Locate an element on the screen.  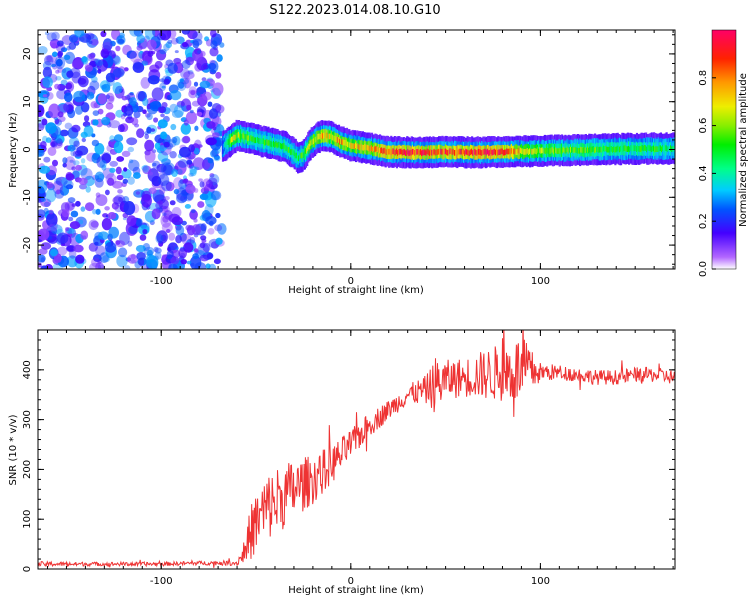
colorbar-tick-label: 0.6 is located at coordinates (703, 126).